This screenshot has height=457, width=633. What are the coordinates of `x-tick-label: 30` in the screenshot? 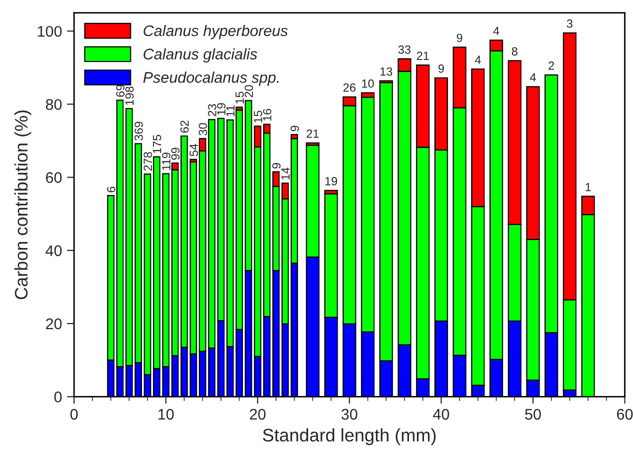 It's located at (350, 414).